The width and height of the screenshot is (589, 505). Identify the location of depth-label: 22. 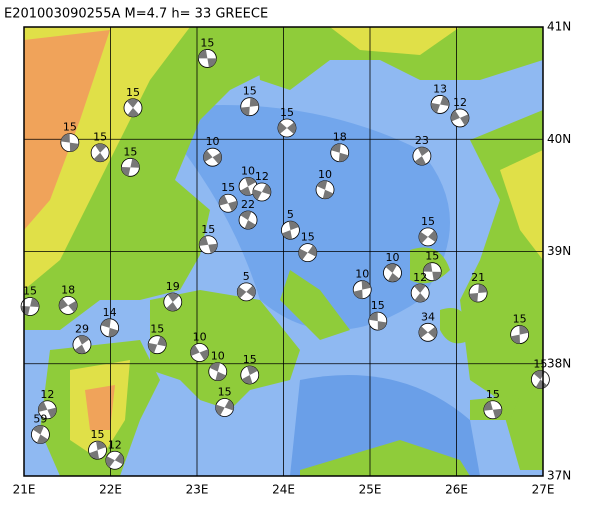
(248, 204).